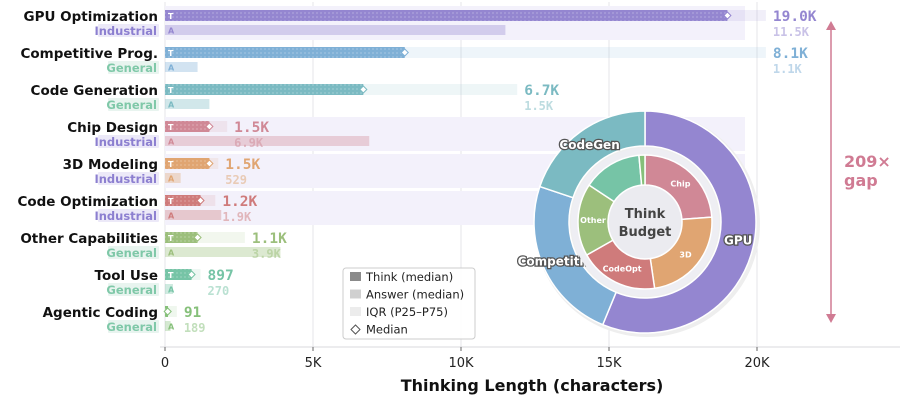  What do you see at coordinates (89, 239) in the screenshot?
I see `category-label: Other Capabilities` at bounding box center [89, 239].